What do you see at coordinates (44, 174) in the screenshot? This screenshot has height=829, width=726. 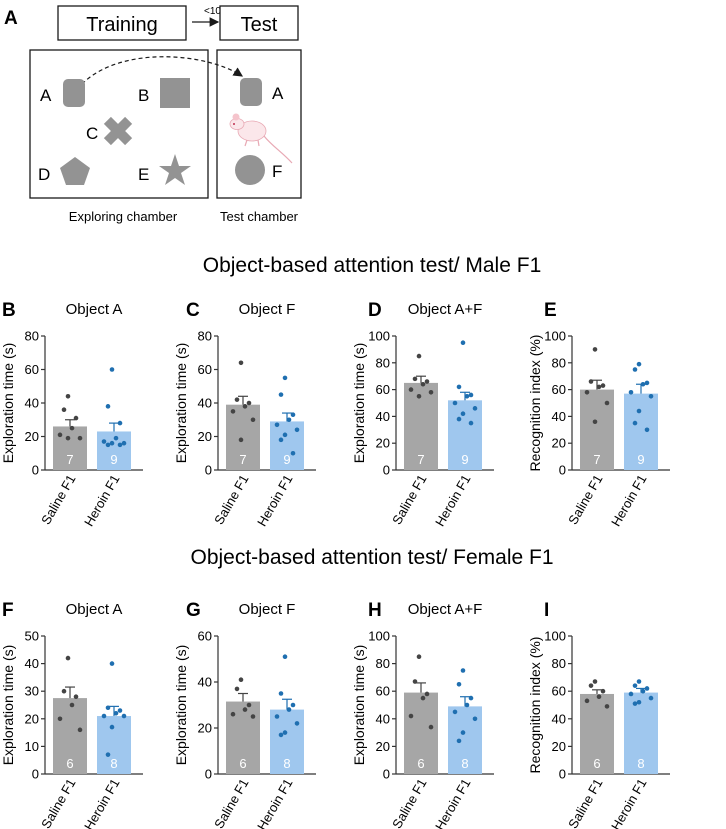 I see `object-d-label: D` at bounding box center [44, 174].